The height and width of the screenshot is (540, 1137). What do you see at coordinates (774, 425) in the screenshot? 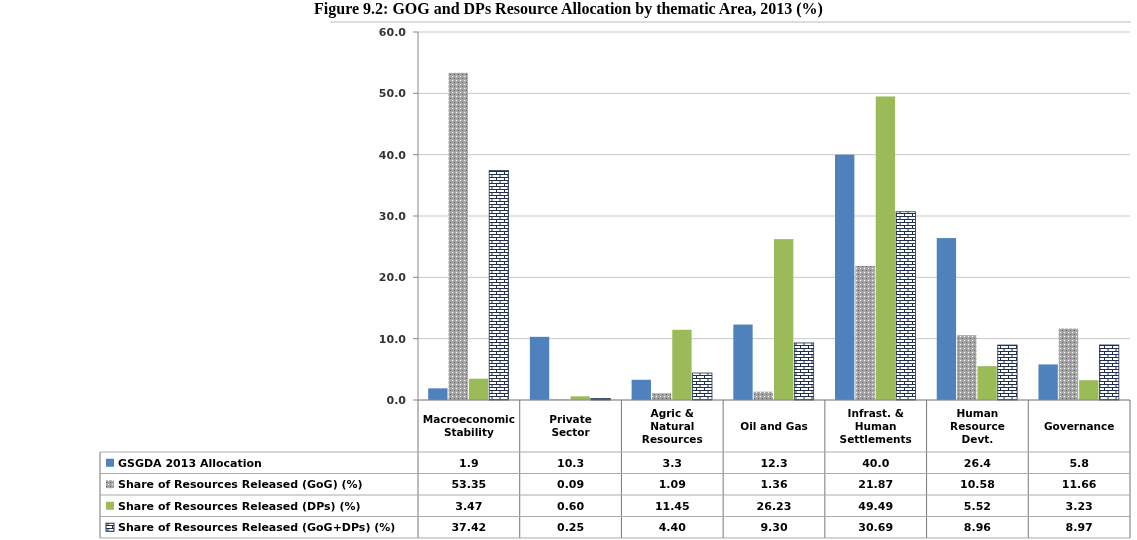
I see `x-tick-label: Oil and Gas` at bounding box center [774, 425].